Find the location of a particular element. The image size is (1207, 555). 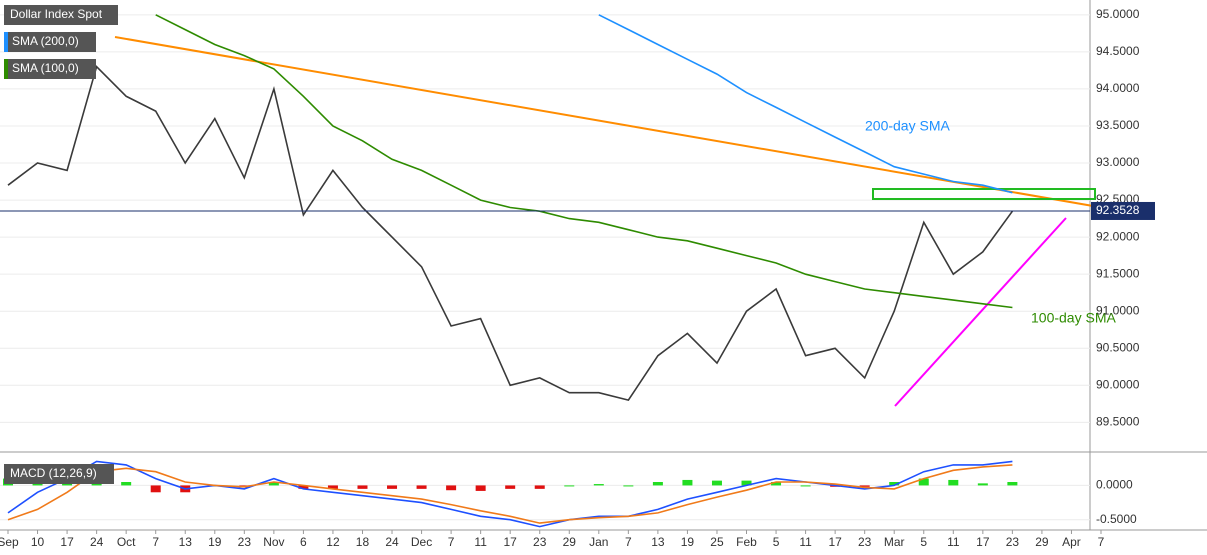

macd-title: MACD (12,26,9) is located at coordinates (53, 473).